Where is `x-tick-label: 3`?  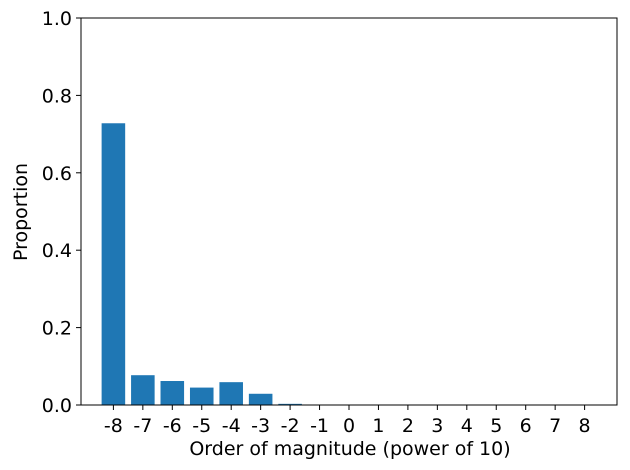 x-tick-label: 3 is located at coordinates (437, 426).